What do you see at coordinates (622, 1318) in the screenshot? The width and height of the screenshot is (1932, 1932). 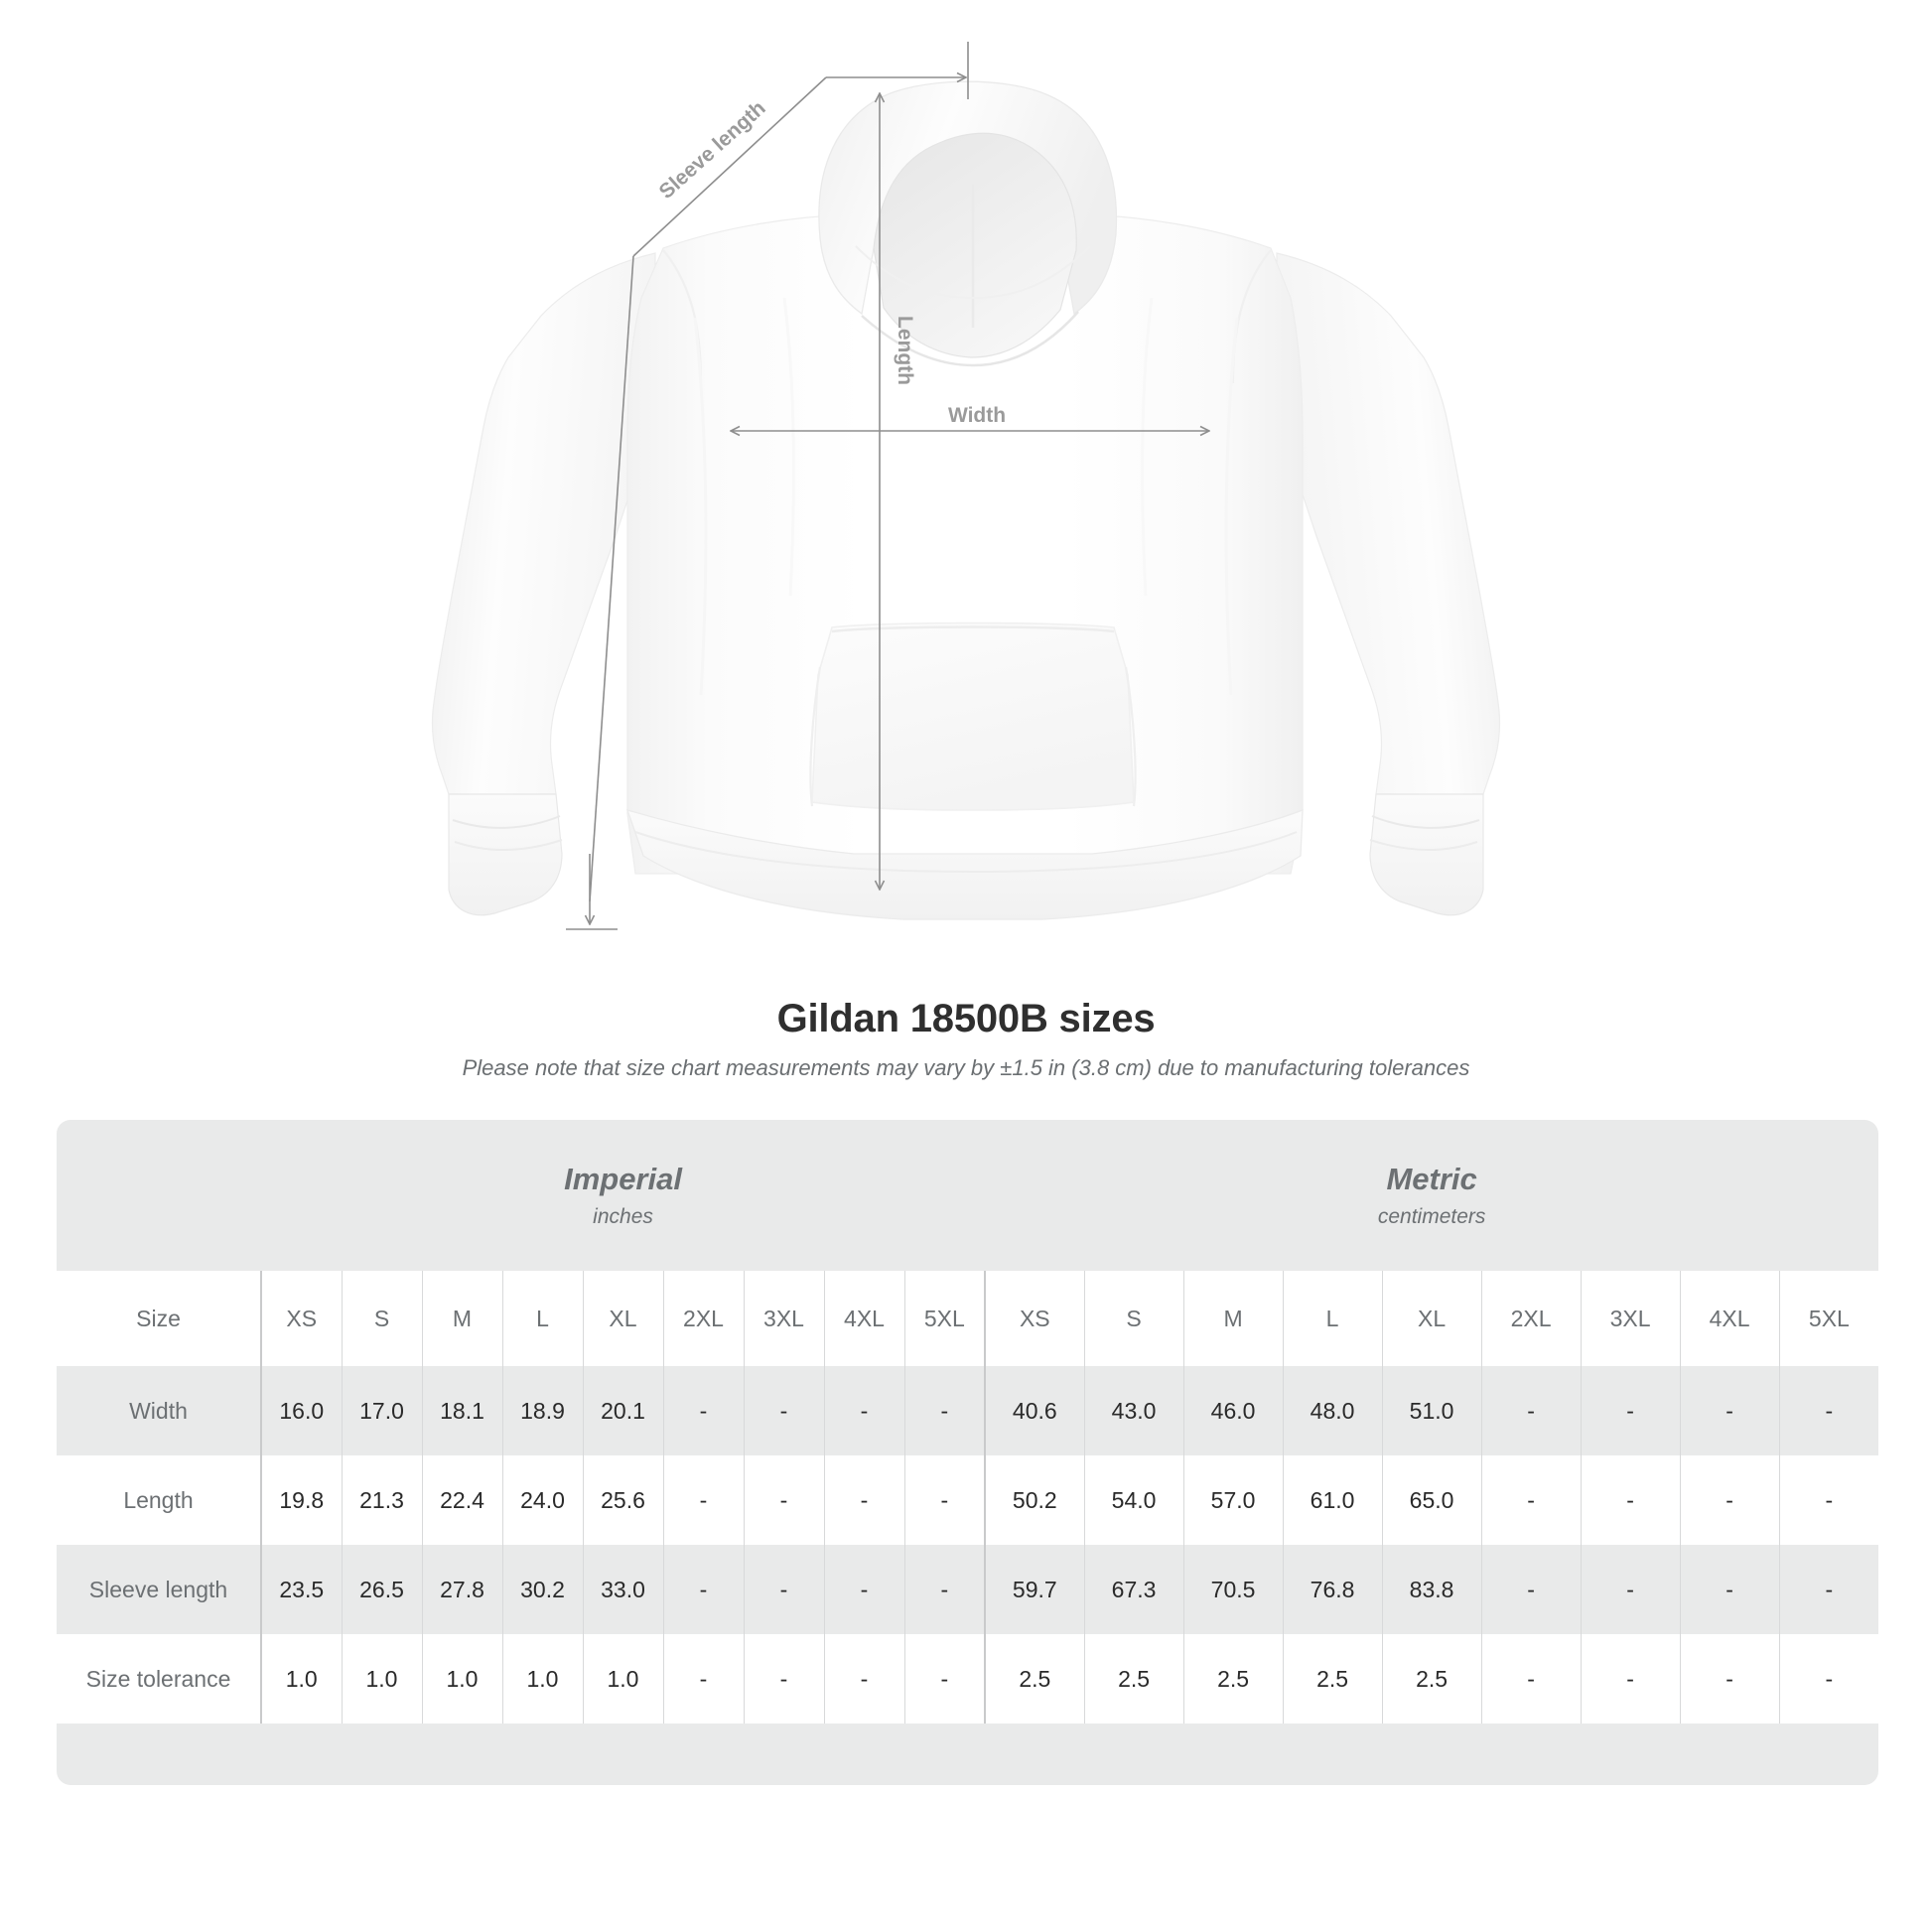 I see `size-header-xl: XL` at bounding box center [622, 1318].